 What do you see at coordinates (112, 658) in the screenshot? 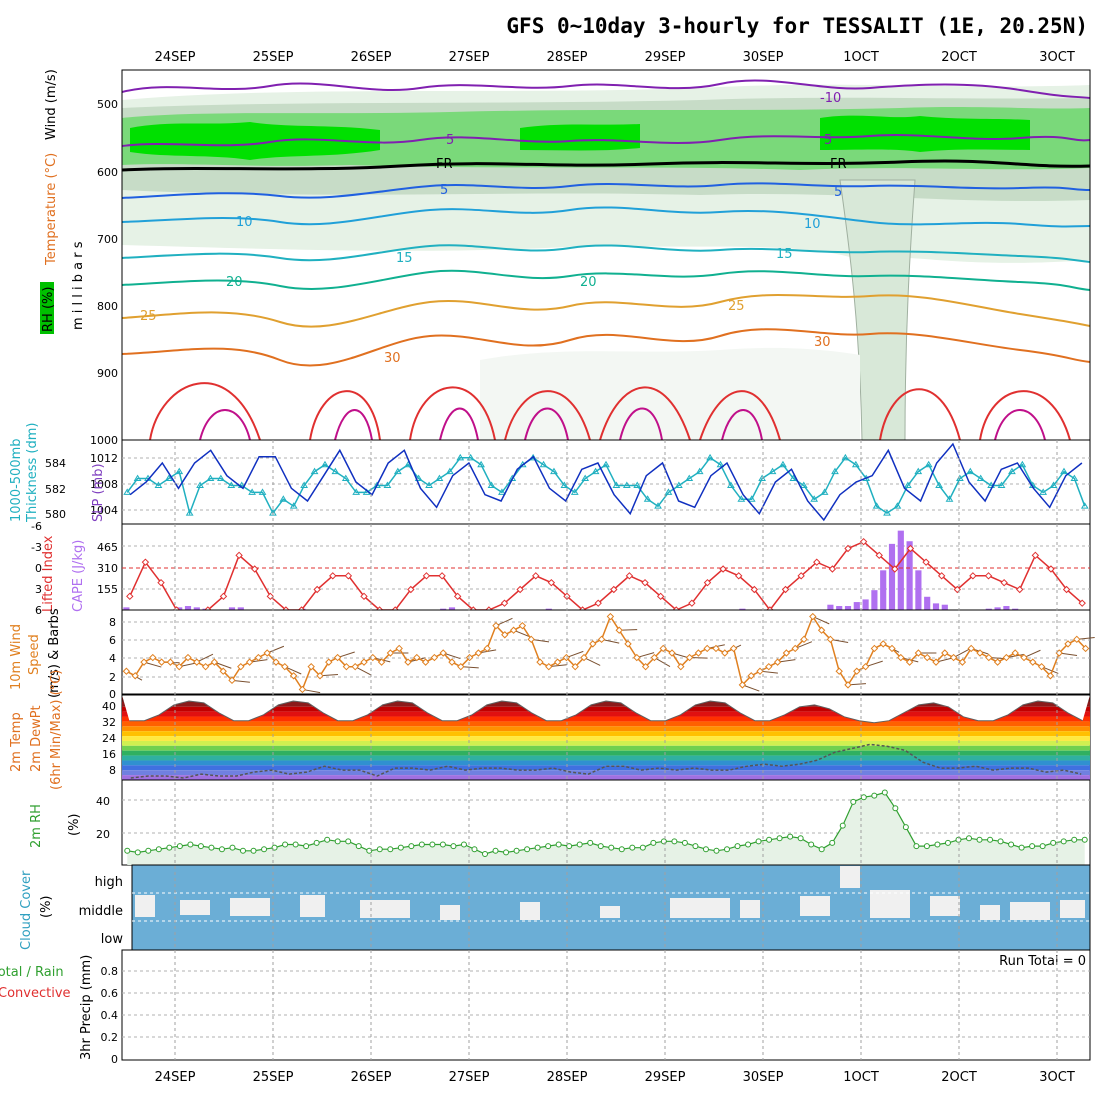
I see `wind-speed-tick: 4` at bounding box center [112, 658].